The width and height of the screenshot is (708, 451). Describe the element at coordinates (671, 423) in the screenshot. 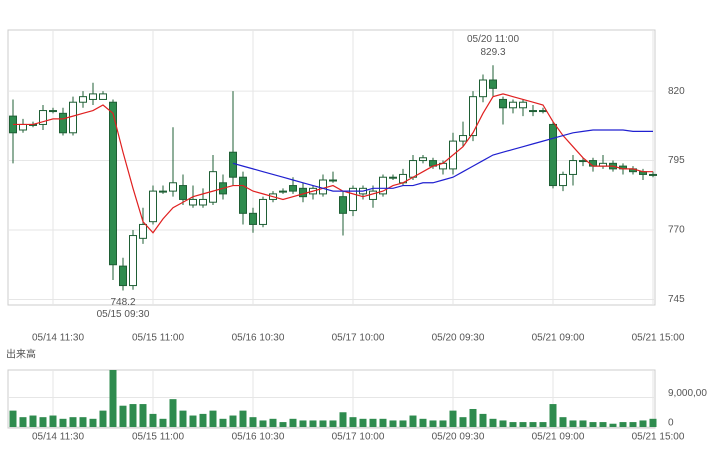

I see `y-tick-label: 0` at that location.